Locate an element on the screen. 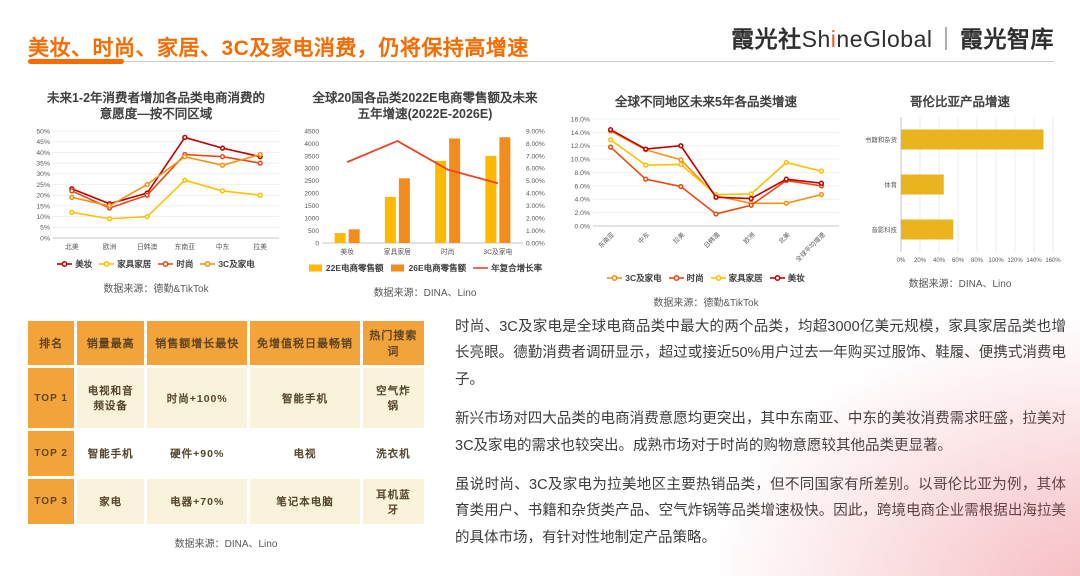  bar-音影科技 is located at coordinates (927, 229).